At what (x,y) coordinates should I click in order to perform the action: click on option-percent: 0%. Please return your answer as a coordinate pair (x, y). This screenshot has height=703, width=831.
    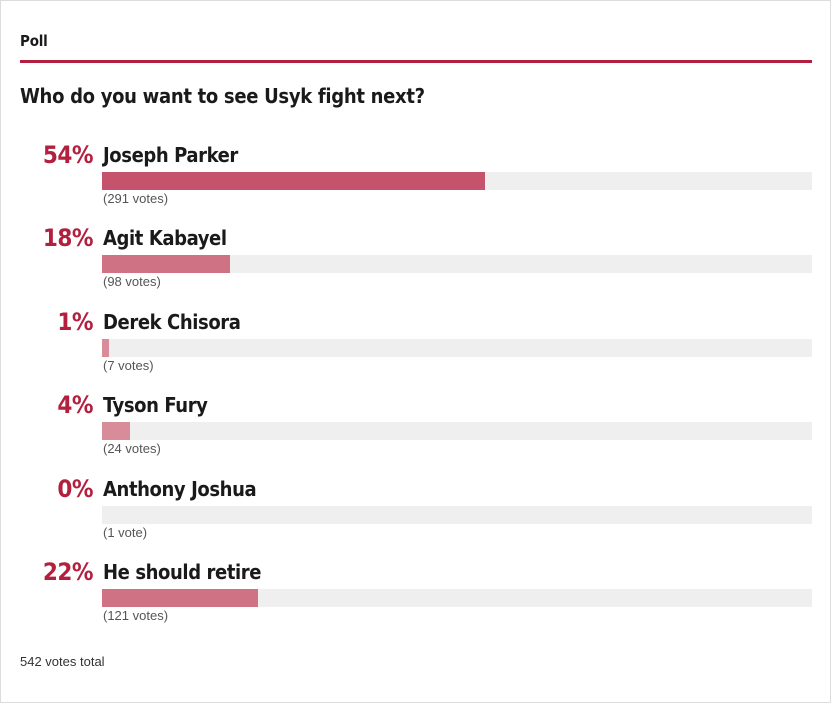
    Looking at the image, I should click on (75, 489).